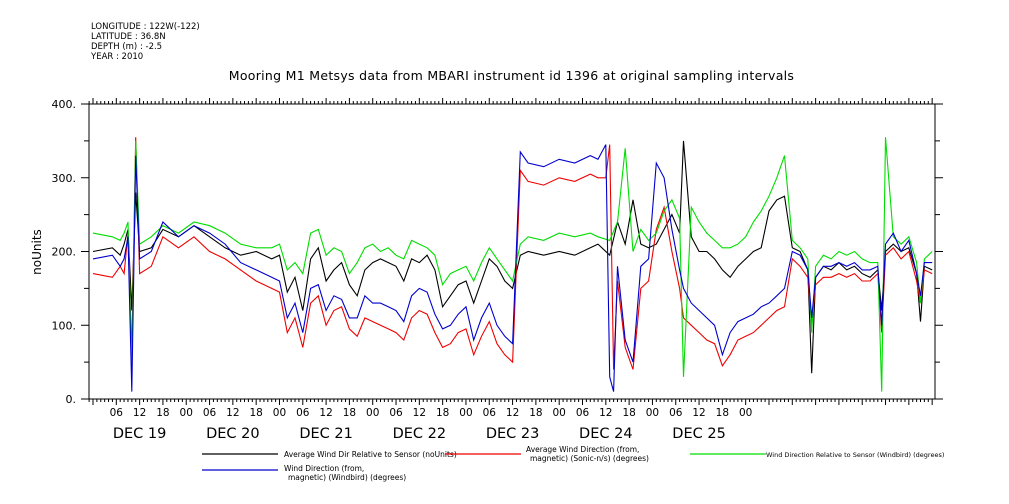 This screenshot has width=1009, height=504. I want to click on year-label: YEAR : 2010, so click(117, 57).